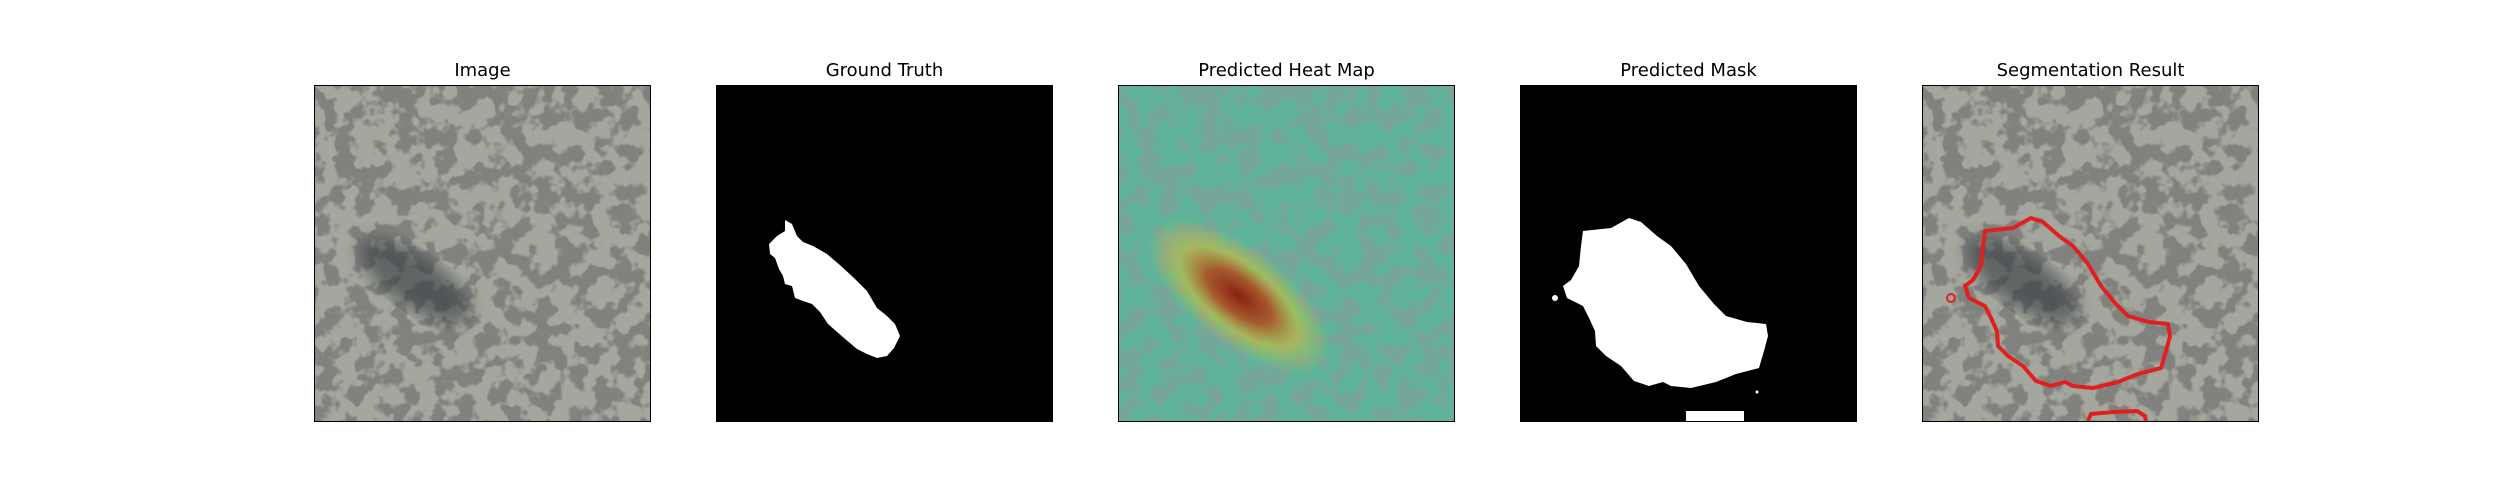  What do you see at coordinates (1688, 70) in the screenshot?
I see `panel-title: Predicted Mask` at bounding box center [1688, 70].